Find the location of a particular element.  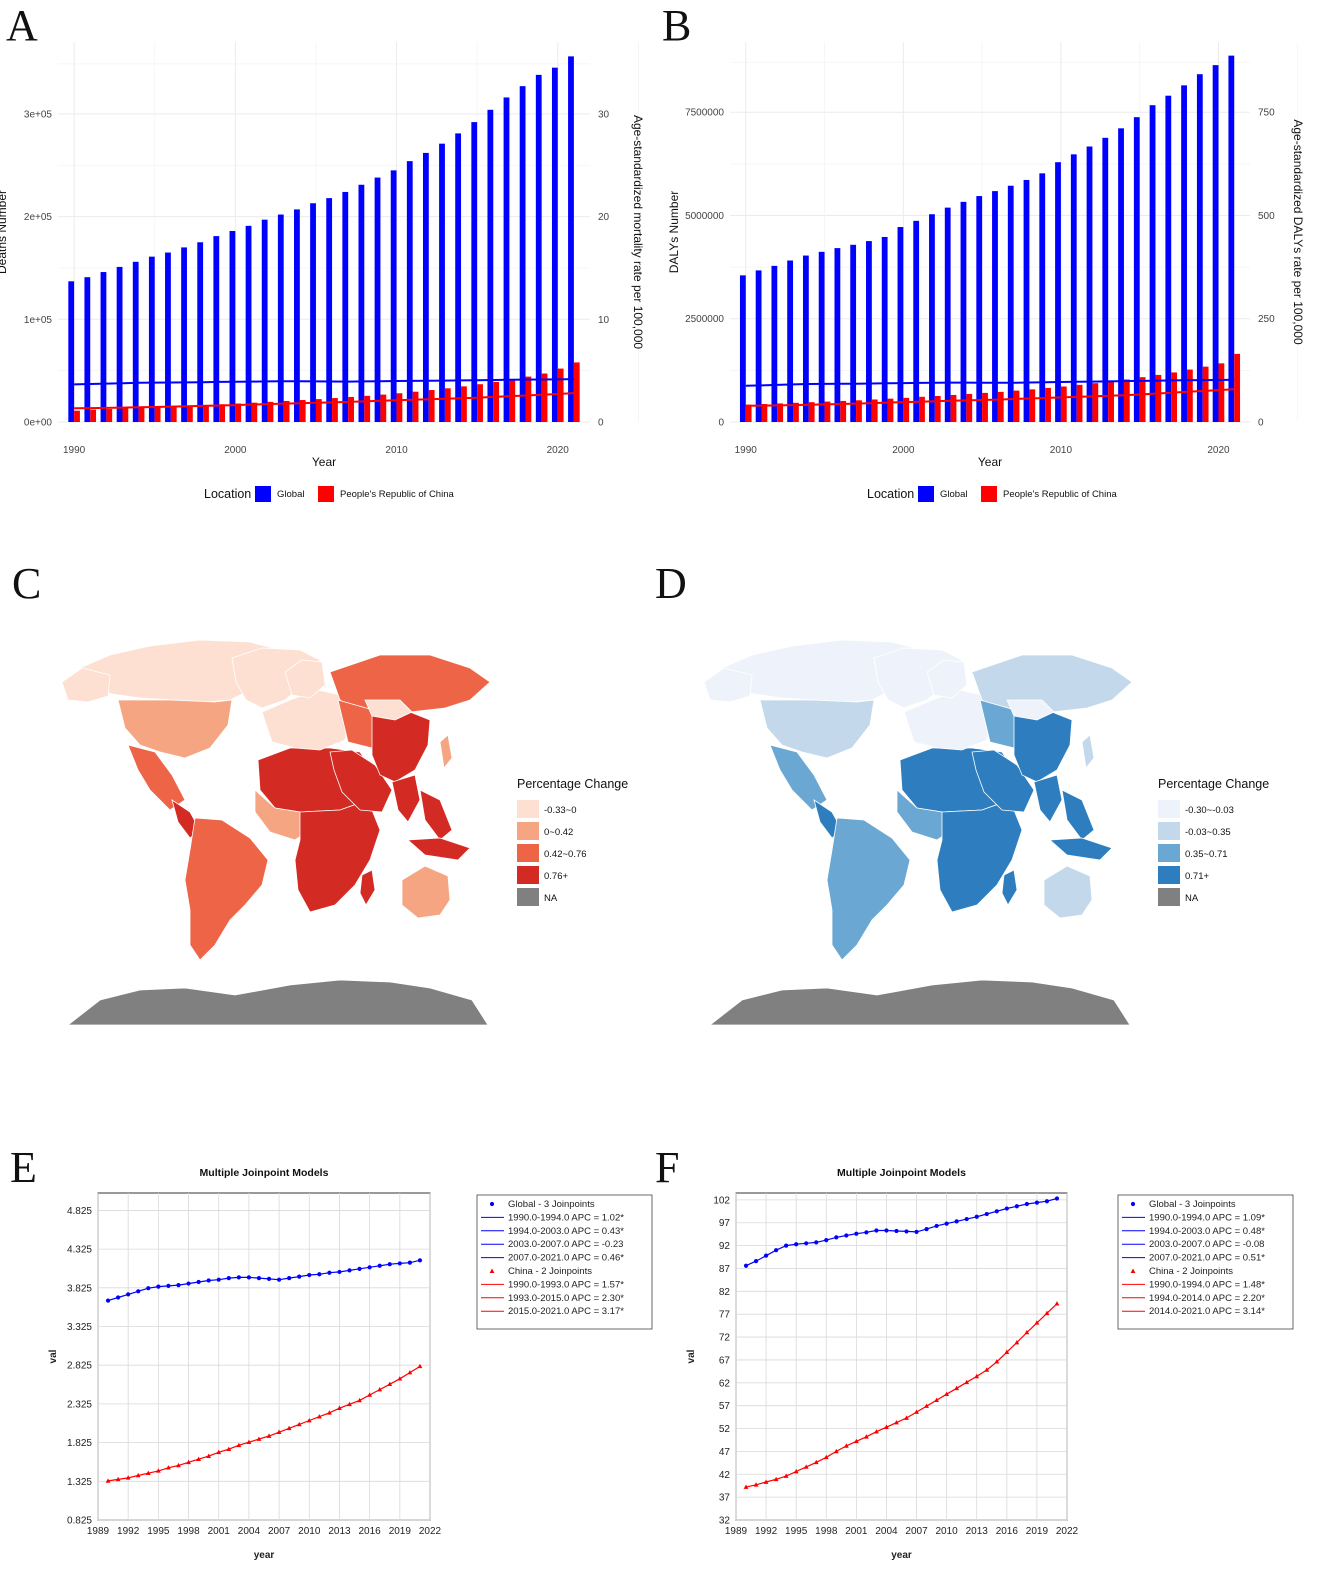

map-region-japan is located at coordinates (1088, 751).